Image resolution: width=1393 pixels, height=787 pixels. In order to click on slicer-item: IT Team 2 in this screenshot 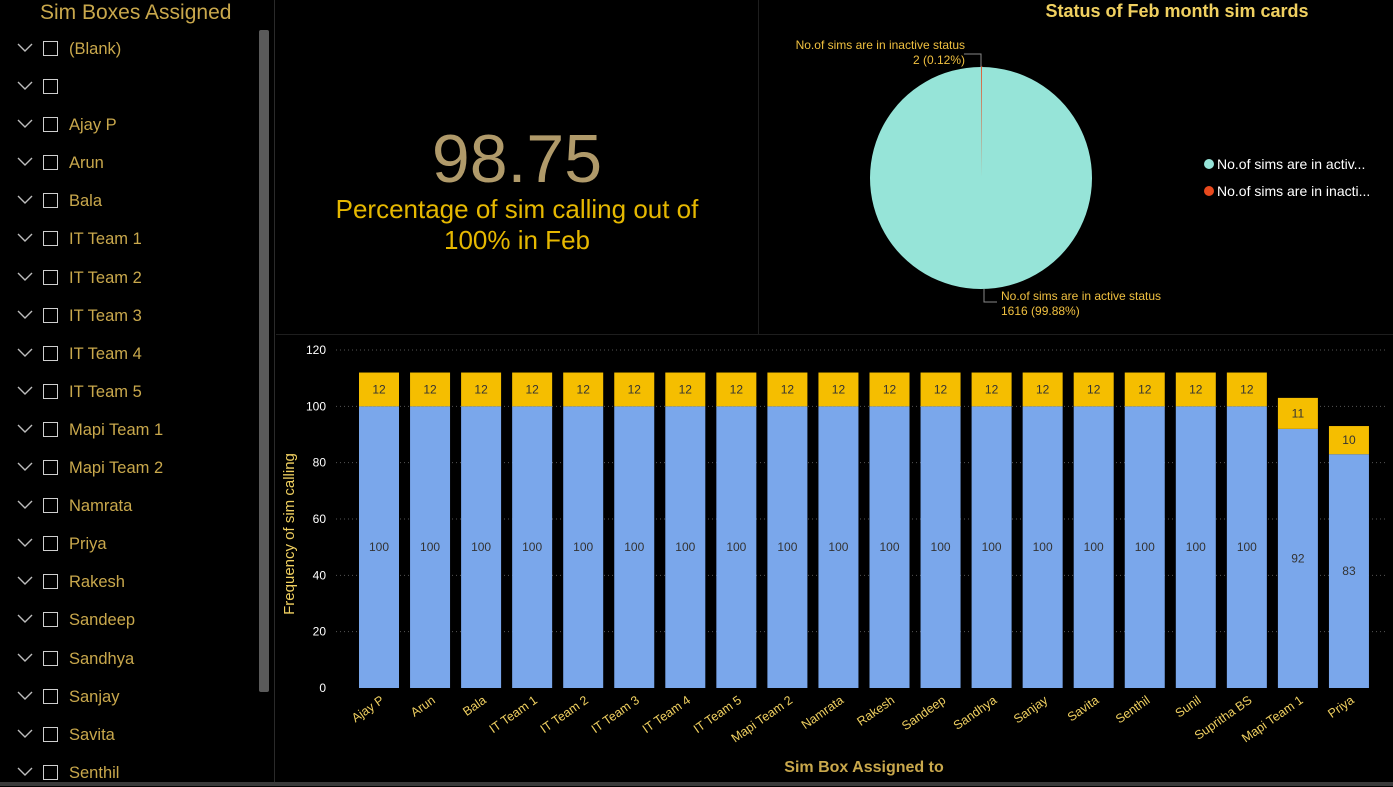, I will do `click(130, 278)`.